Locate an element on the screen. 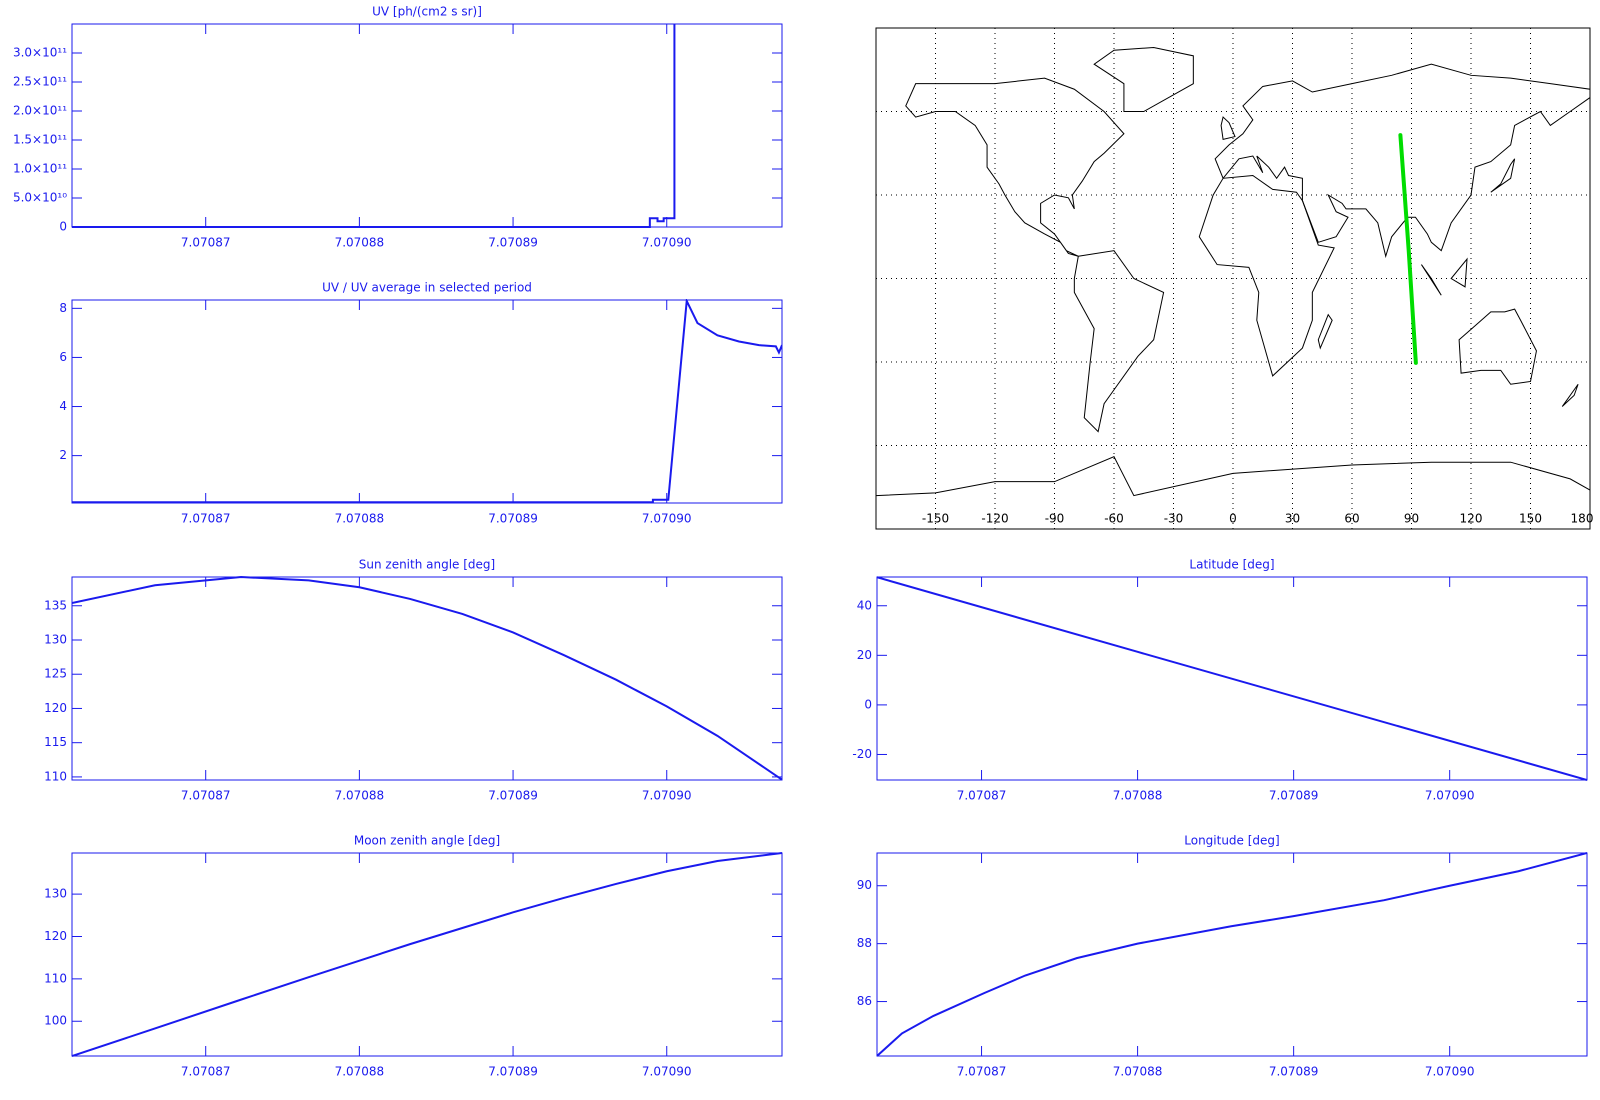  x-tick-label: -30 is located at coordinates (1174, 519).